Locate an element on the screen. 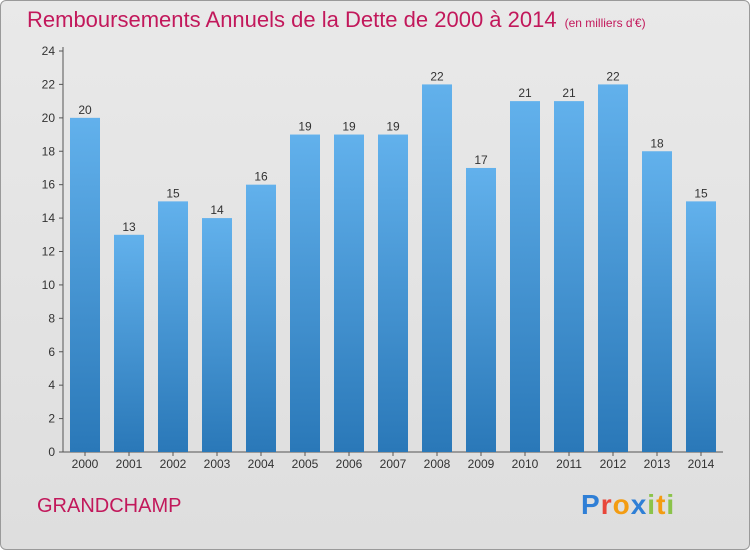  data-label-2010: 21 is located at coordinates (525, 93).